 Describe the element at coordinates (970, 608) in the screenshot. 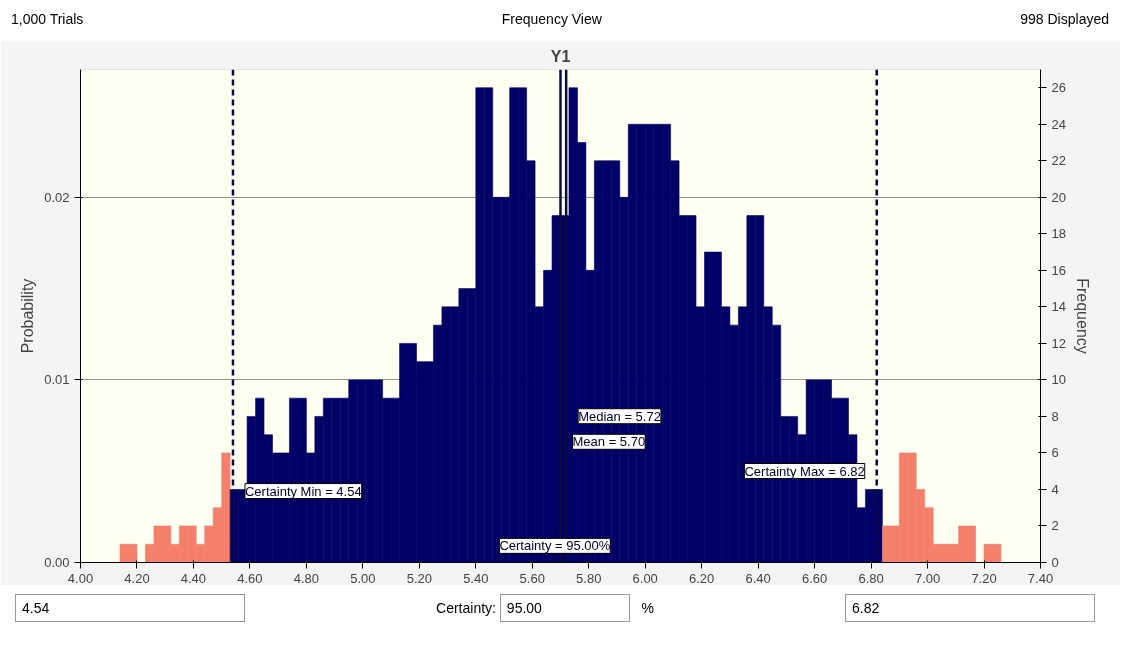

I see `text: 6.82` at that location.